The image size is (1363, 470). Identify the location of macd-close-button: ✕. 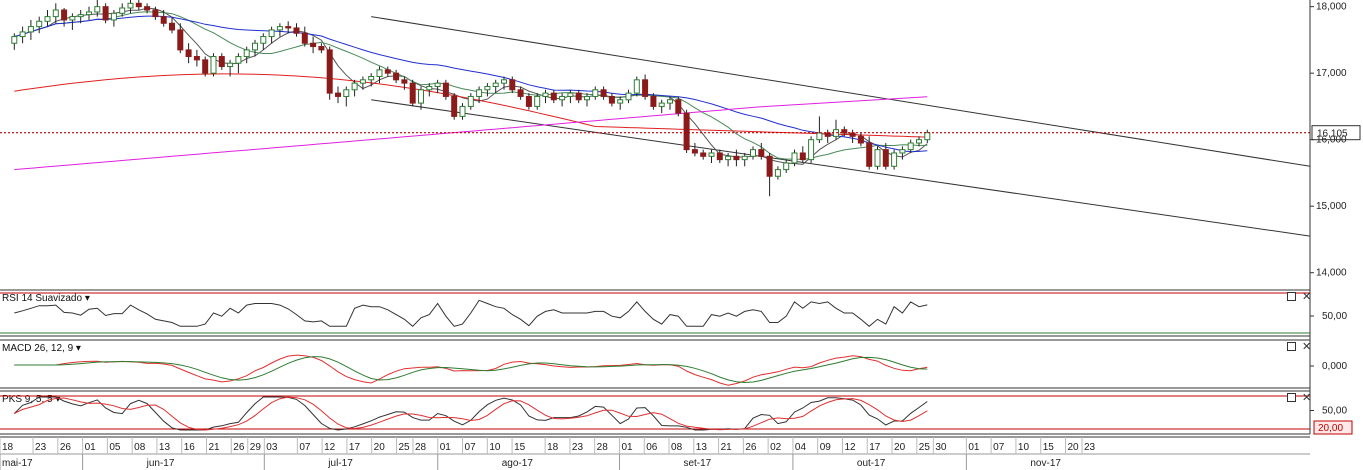
(1307, 346).